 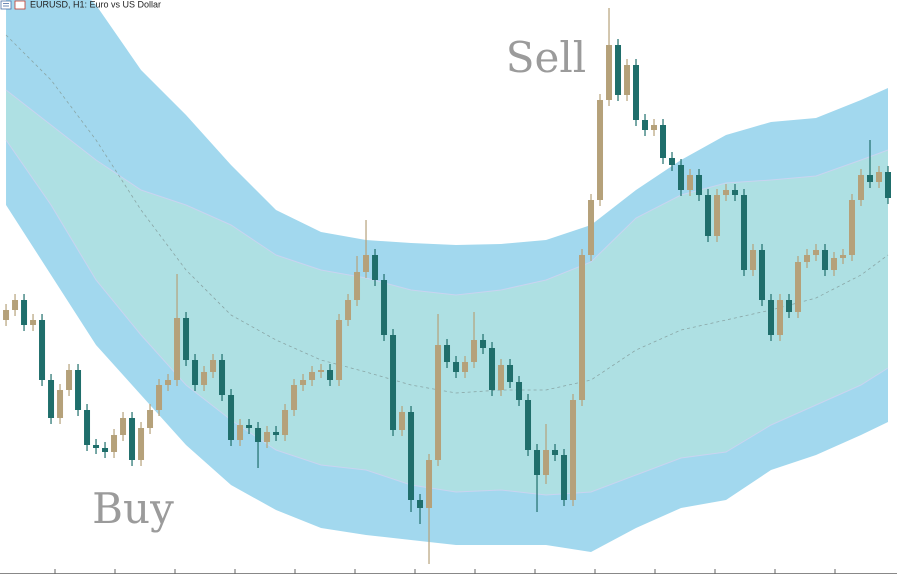 What do you see at coordinates (95, 4) in the screenshot?
I see `chart-title: EURUSD, H1: Euro vs US Dollar` at bounding box center [95, 4].